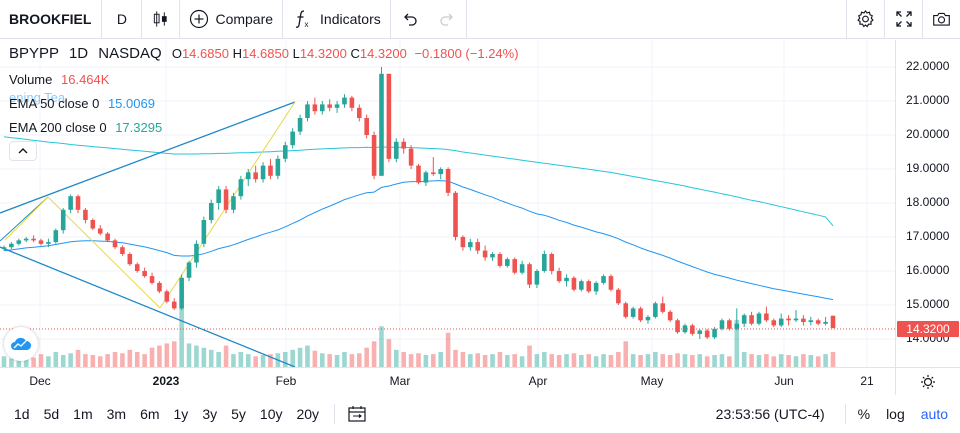 This screenshot has width=960, height=433. Describe the element at coordinates (864, 414) in the screenshot. I see `percent-scale-toggle: %` at that location.